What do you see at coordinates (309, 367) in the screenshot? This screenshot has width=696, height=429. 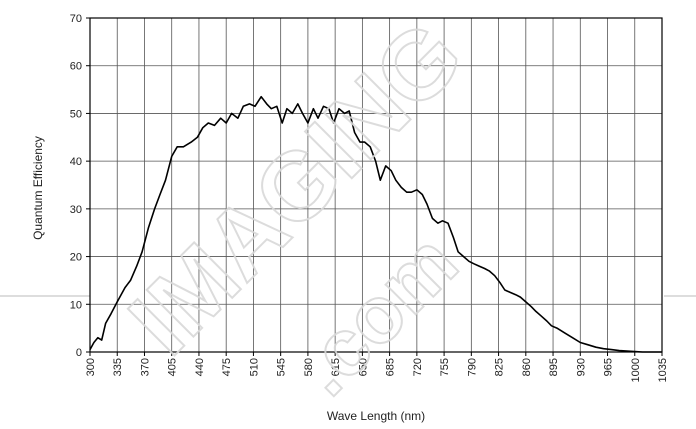 I see `x-tick-label: 580` at bounding box center [309, 367].